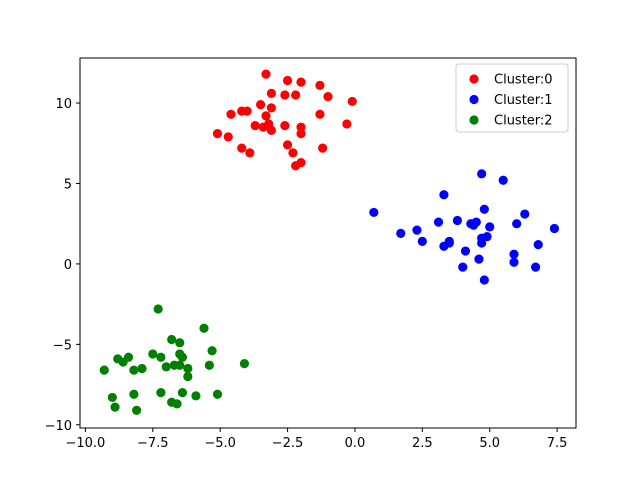 The width and height of the screenshot is (640, 480). What do you see at coordinates (58, 426) in the screenshot?
I see `y-tick-label: −10` at bounding box center [58, 426].